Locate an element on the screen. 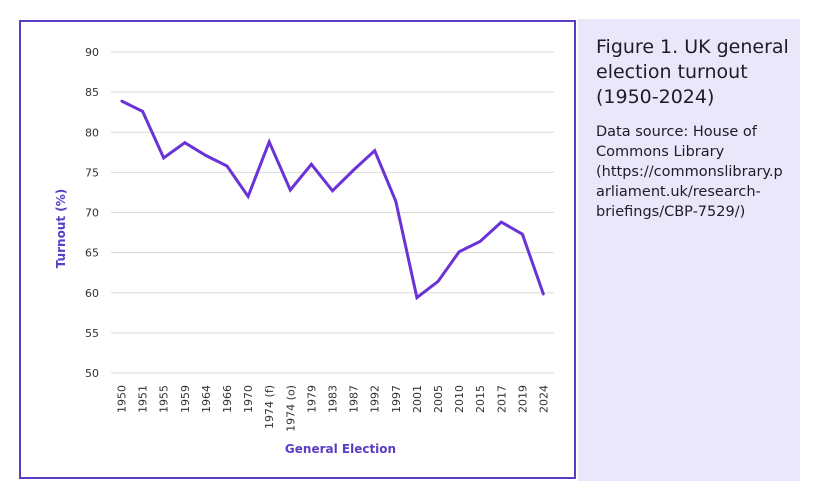  x-tick-label: 1983 is located at coordinates (333, 399).